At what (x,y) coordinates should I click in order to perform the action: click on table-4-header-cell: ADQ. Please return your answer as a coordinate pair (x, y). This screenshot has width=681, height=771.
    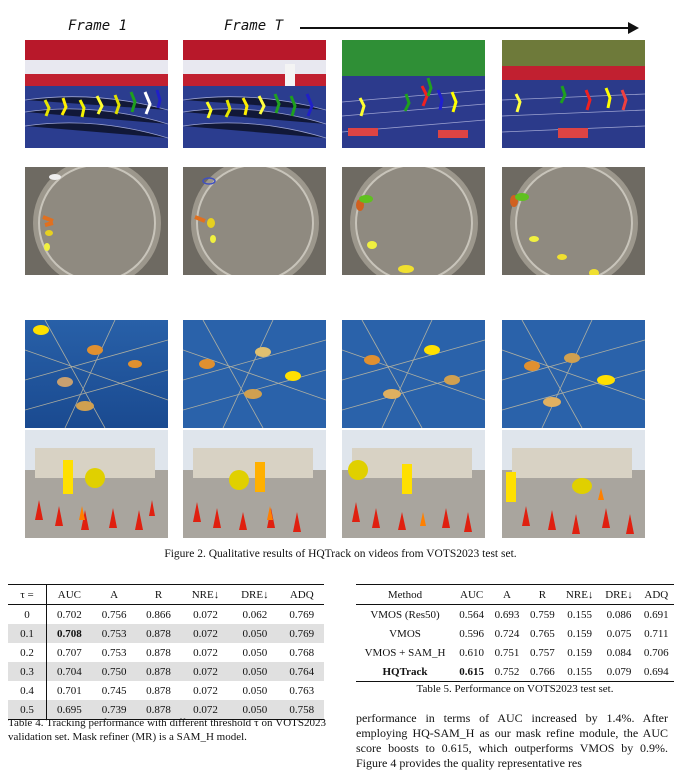
    Looking at the image, I should click on (301, 594).